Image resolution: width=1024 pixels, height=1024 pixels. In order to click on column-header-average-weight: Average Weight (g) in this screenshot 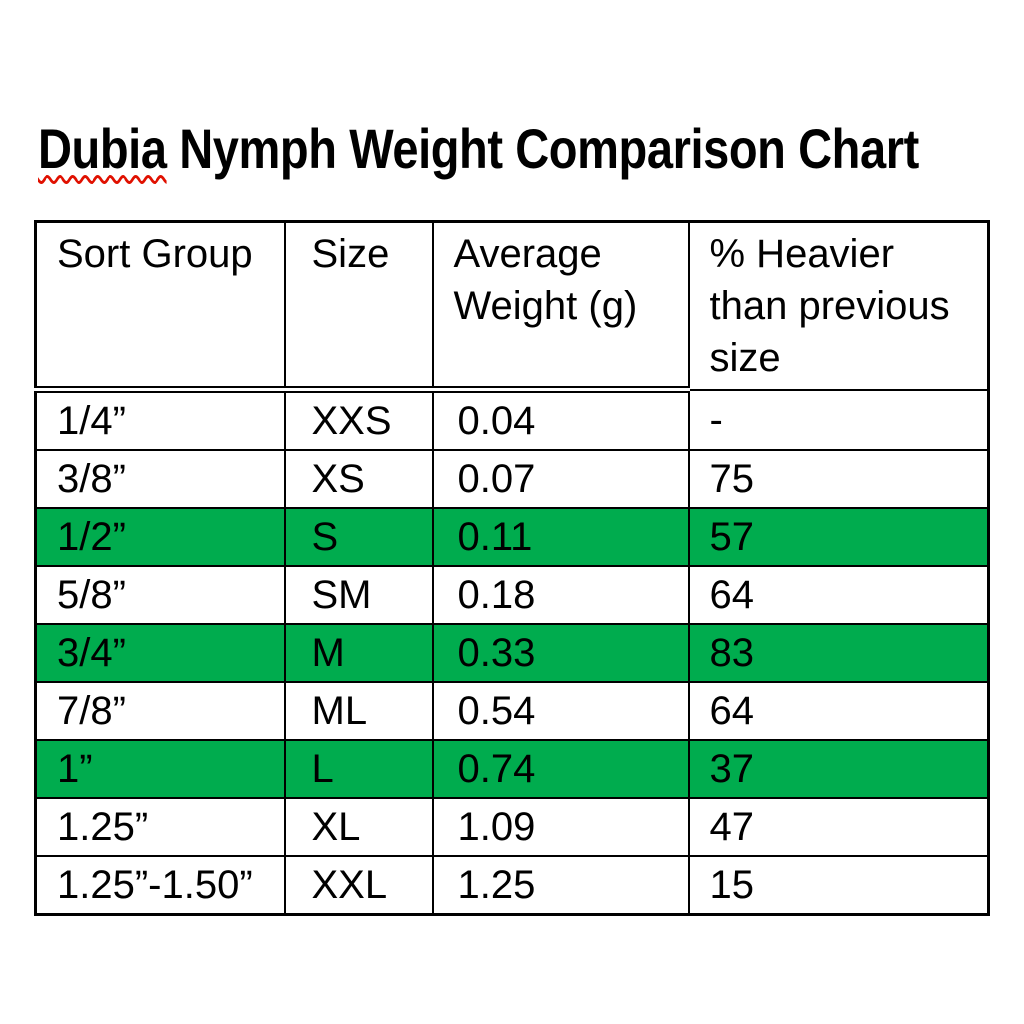, I will do `click(560, 306)`.